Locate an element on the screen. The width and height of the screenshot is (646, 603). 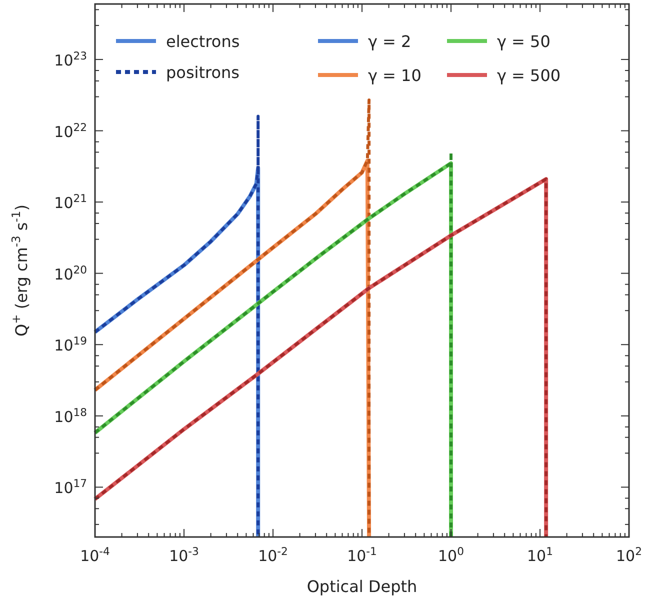
annotation: electrons is located at coordinates (203, 41).